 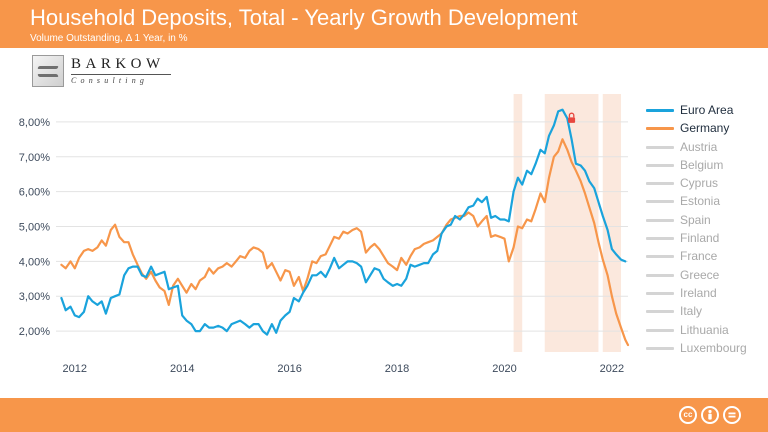 I want to click on y-tick-label: 8,00%, so click(x=34, y=123).